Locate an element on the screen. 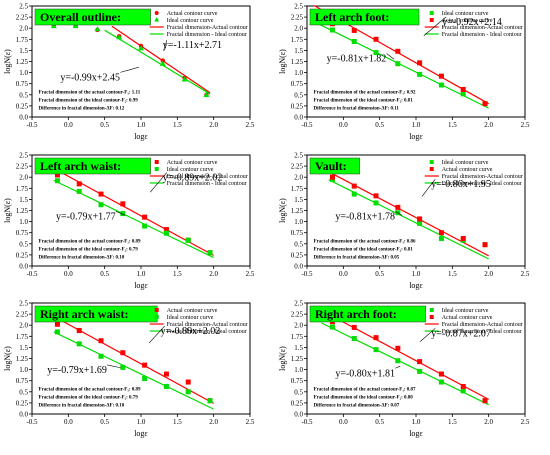 This screenshot has height=455, width=550. fit-equation: y=-0.89x+2.02 is located at coordinates (191, 331).